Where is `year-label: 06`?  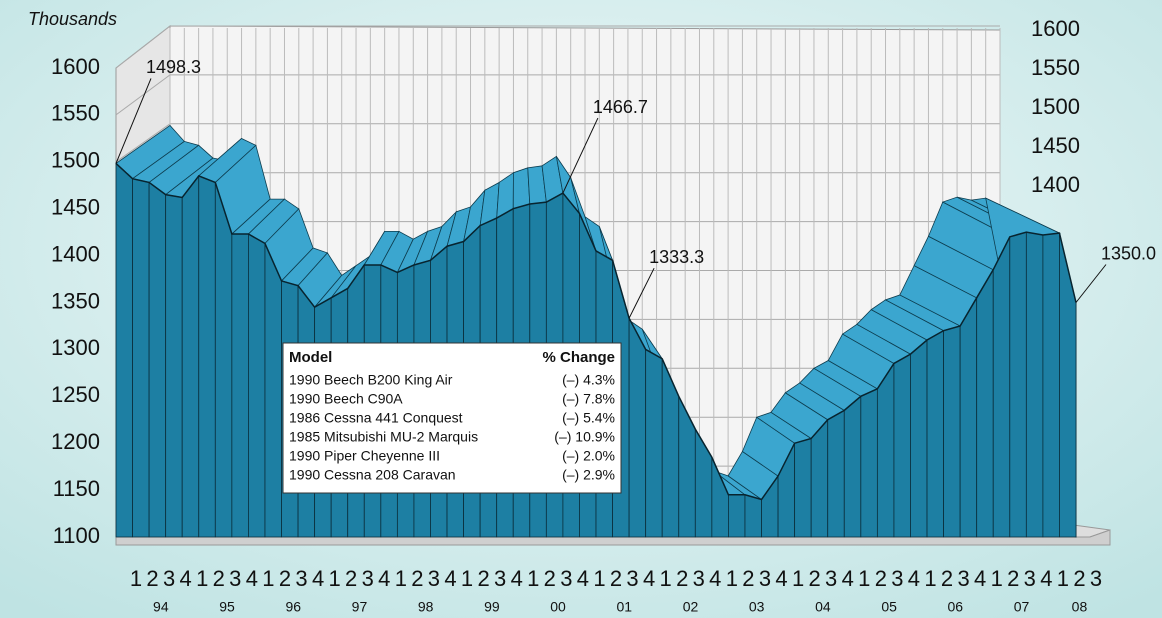
year-label: 06 is located at coordinates (956, 607).